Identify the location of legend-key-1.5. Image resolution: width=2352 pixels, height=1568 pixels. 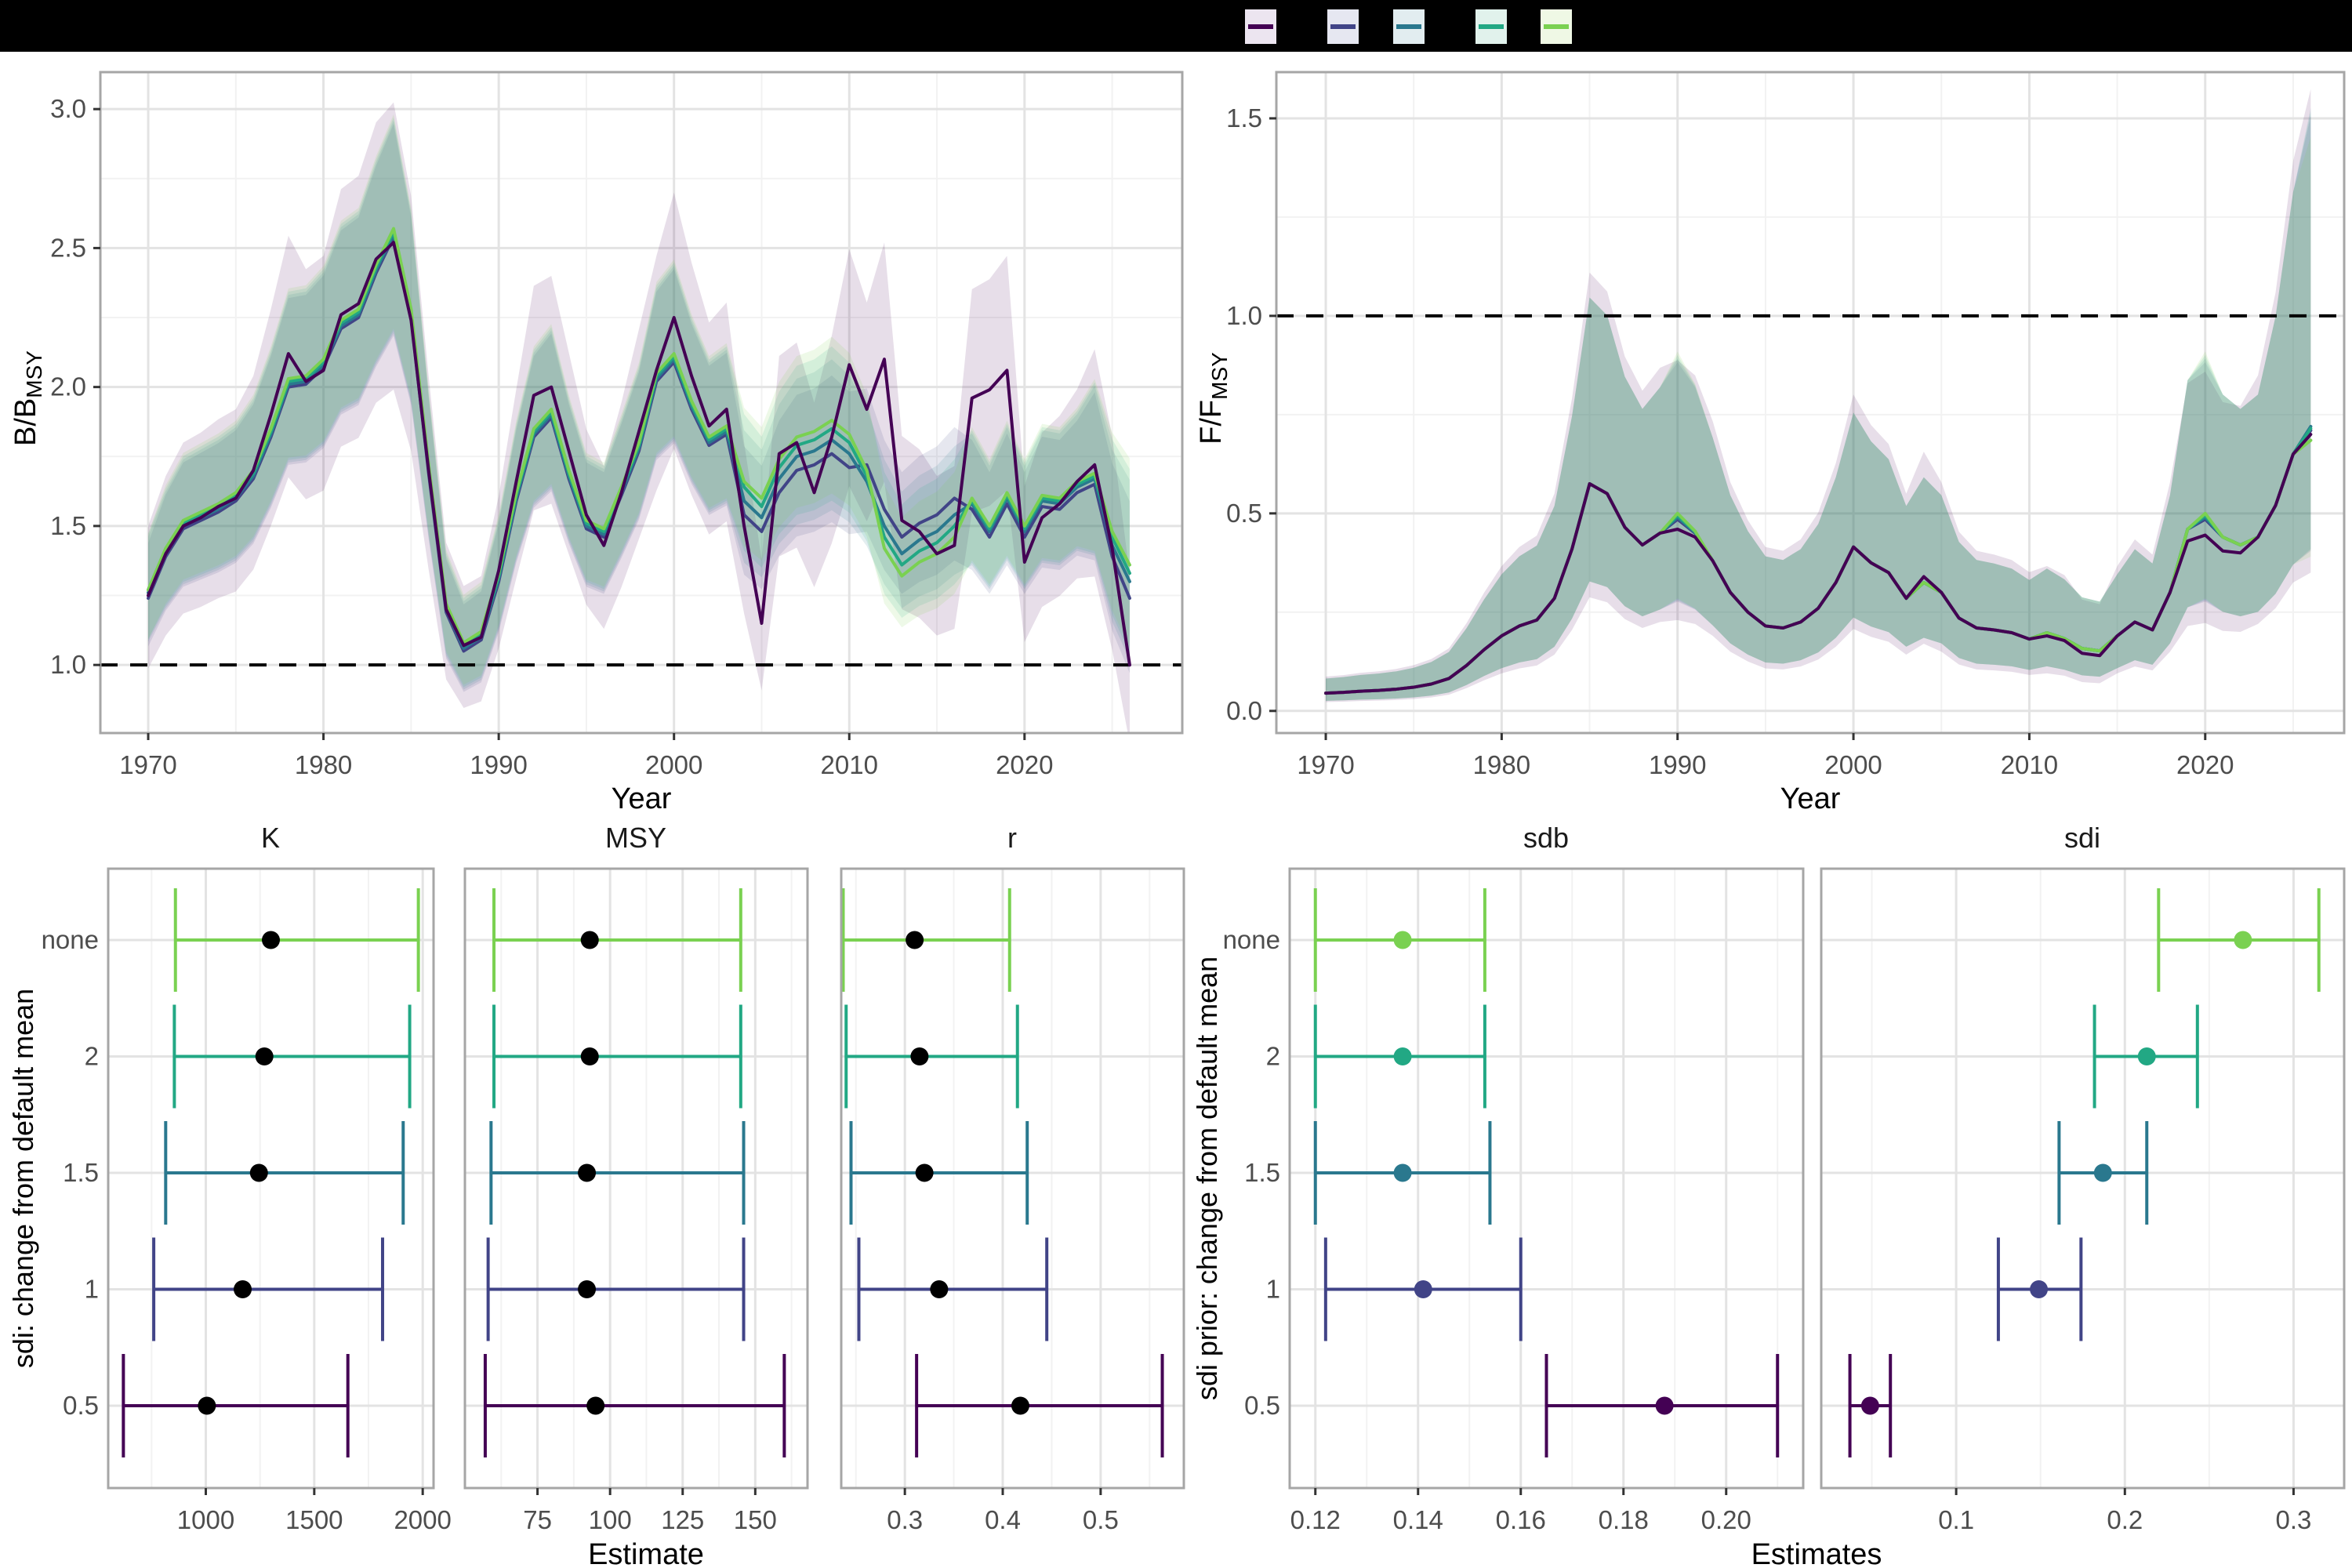
(1409, 27).